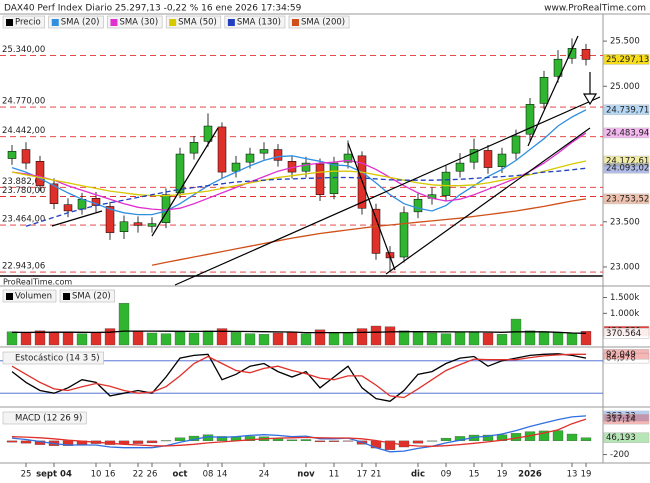 The image size is (650, 483). I want to click on level-label: 24.770,00, so click(23, 102).